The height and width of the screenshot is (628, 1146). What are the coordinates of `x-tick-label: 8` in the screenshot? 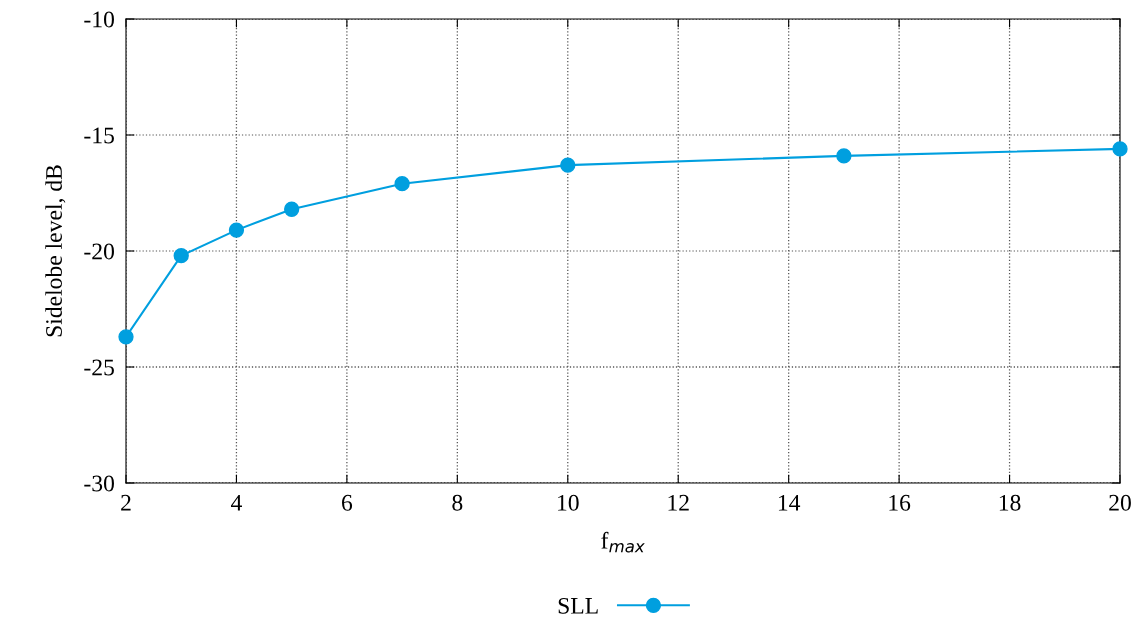 It's located at (457, 502).